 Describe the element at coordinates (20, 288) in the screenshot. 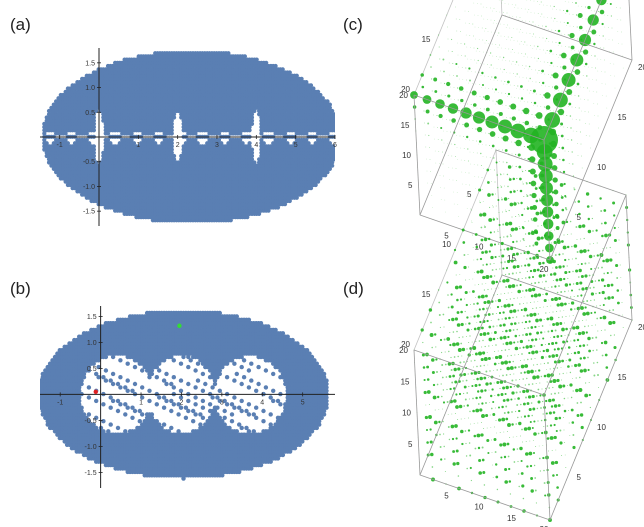

I see `panel-label-b: (b)` at that location.